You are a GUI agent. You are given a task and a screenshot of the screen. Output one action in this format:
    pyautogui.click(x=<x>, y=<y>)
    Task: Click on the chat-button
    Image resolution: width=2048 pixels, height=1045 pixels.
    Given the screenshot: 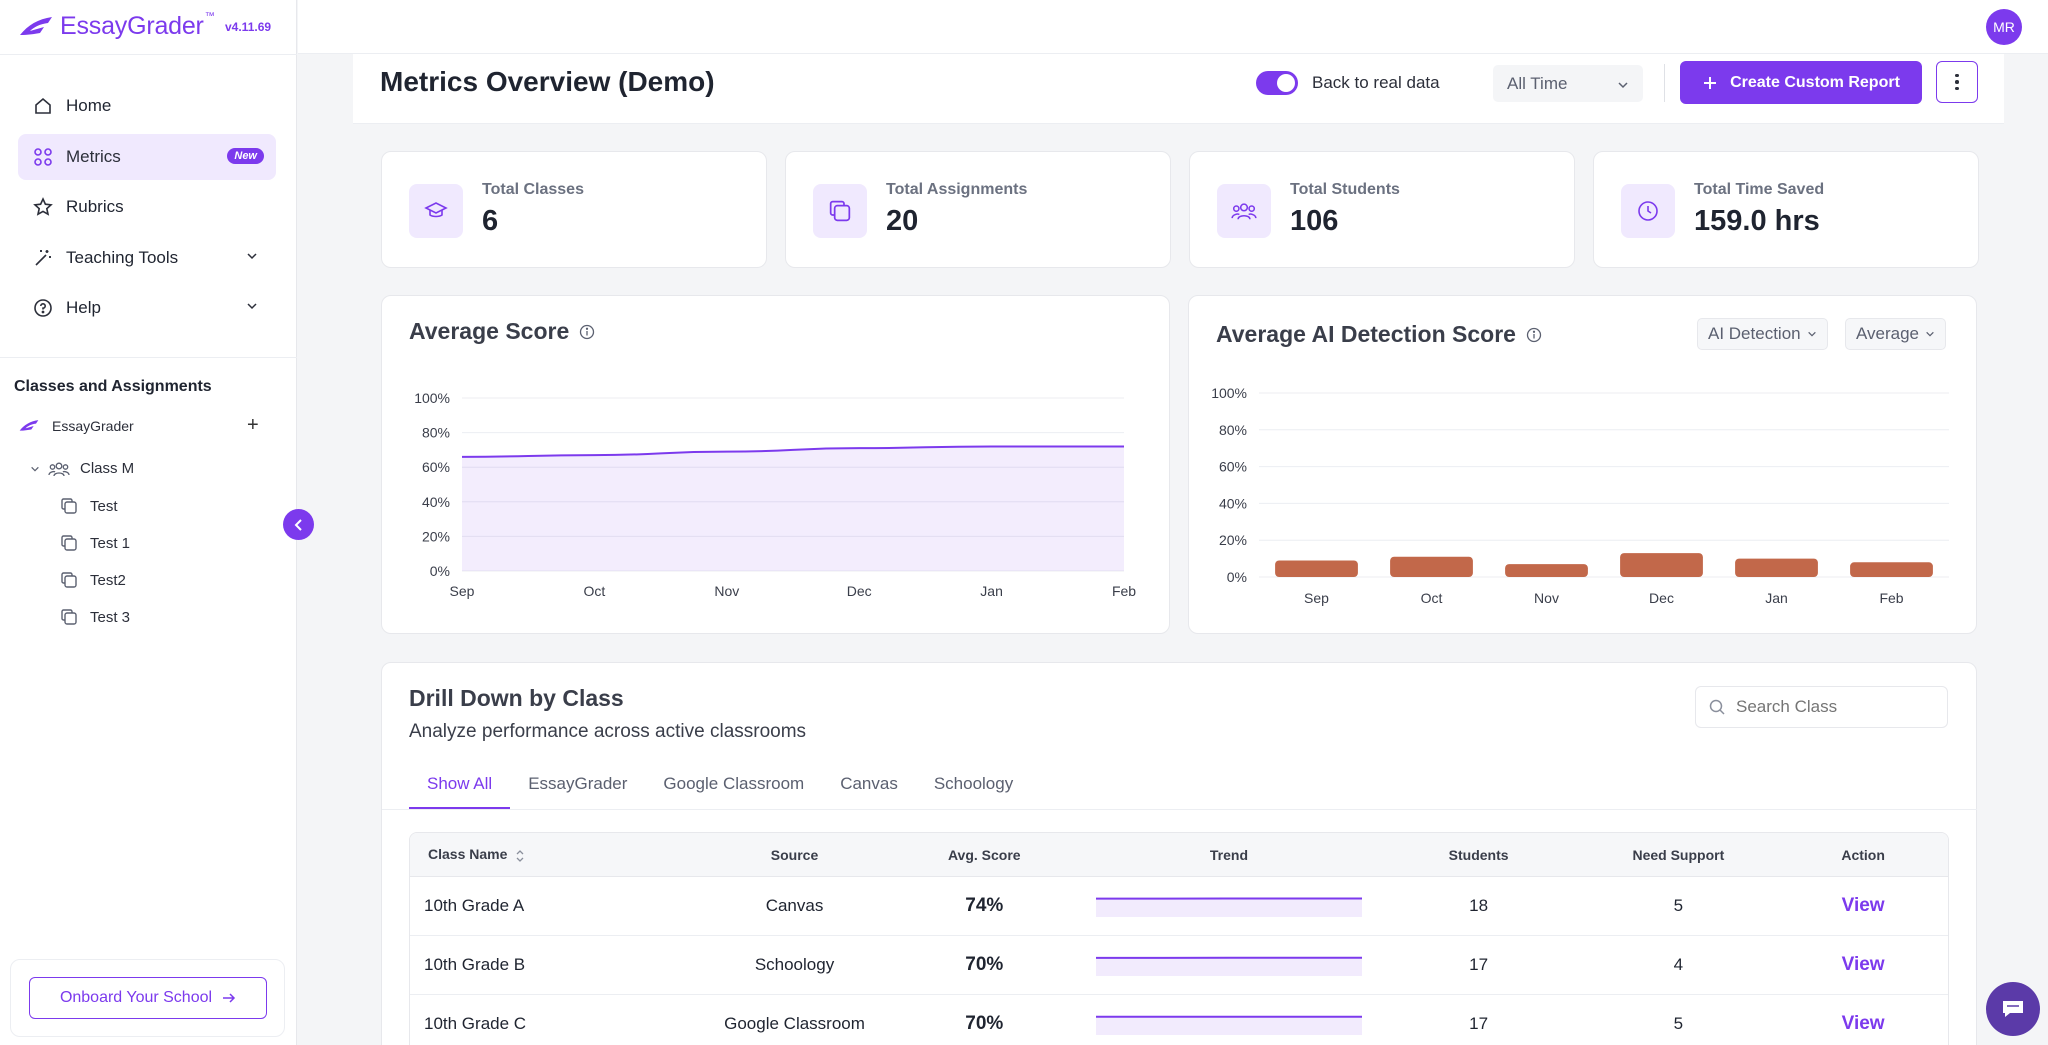 What is the action you would take?
    pyautogui.click(x=2013, y=1009)
    